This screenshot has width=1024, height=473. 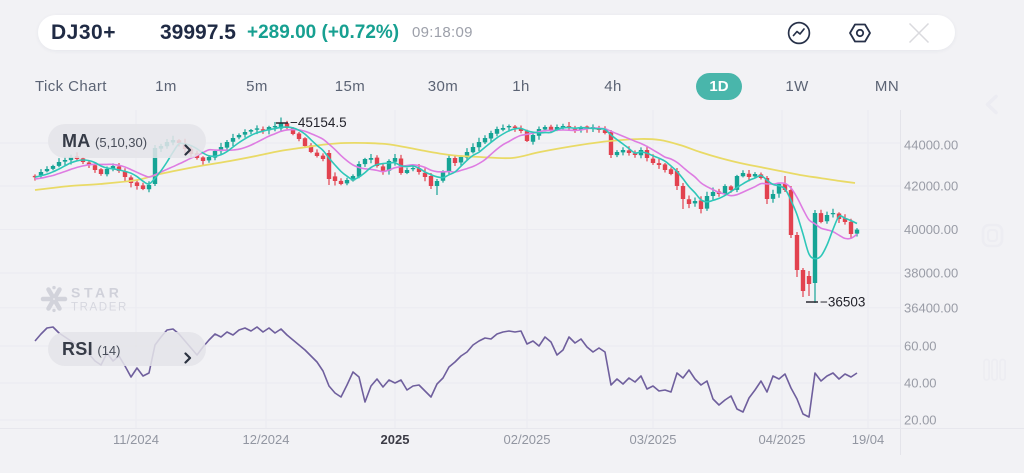 I want to click on svg-text: 40.00, so click(x=920, y=383).